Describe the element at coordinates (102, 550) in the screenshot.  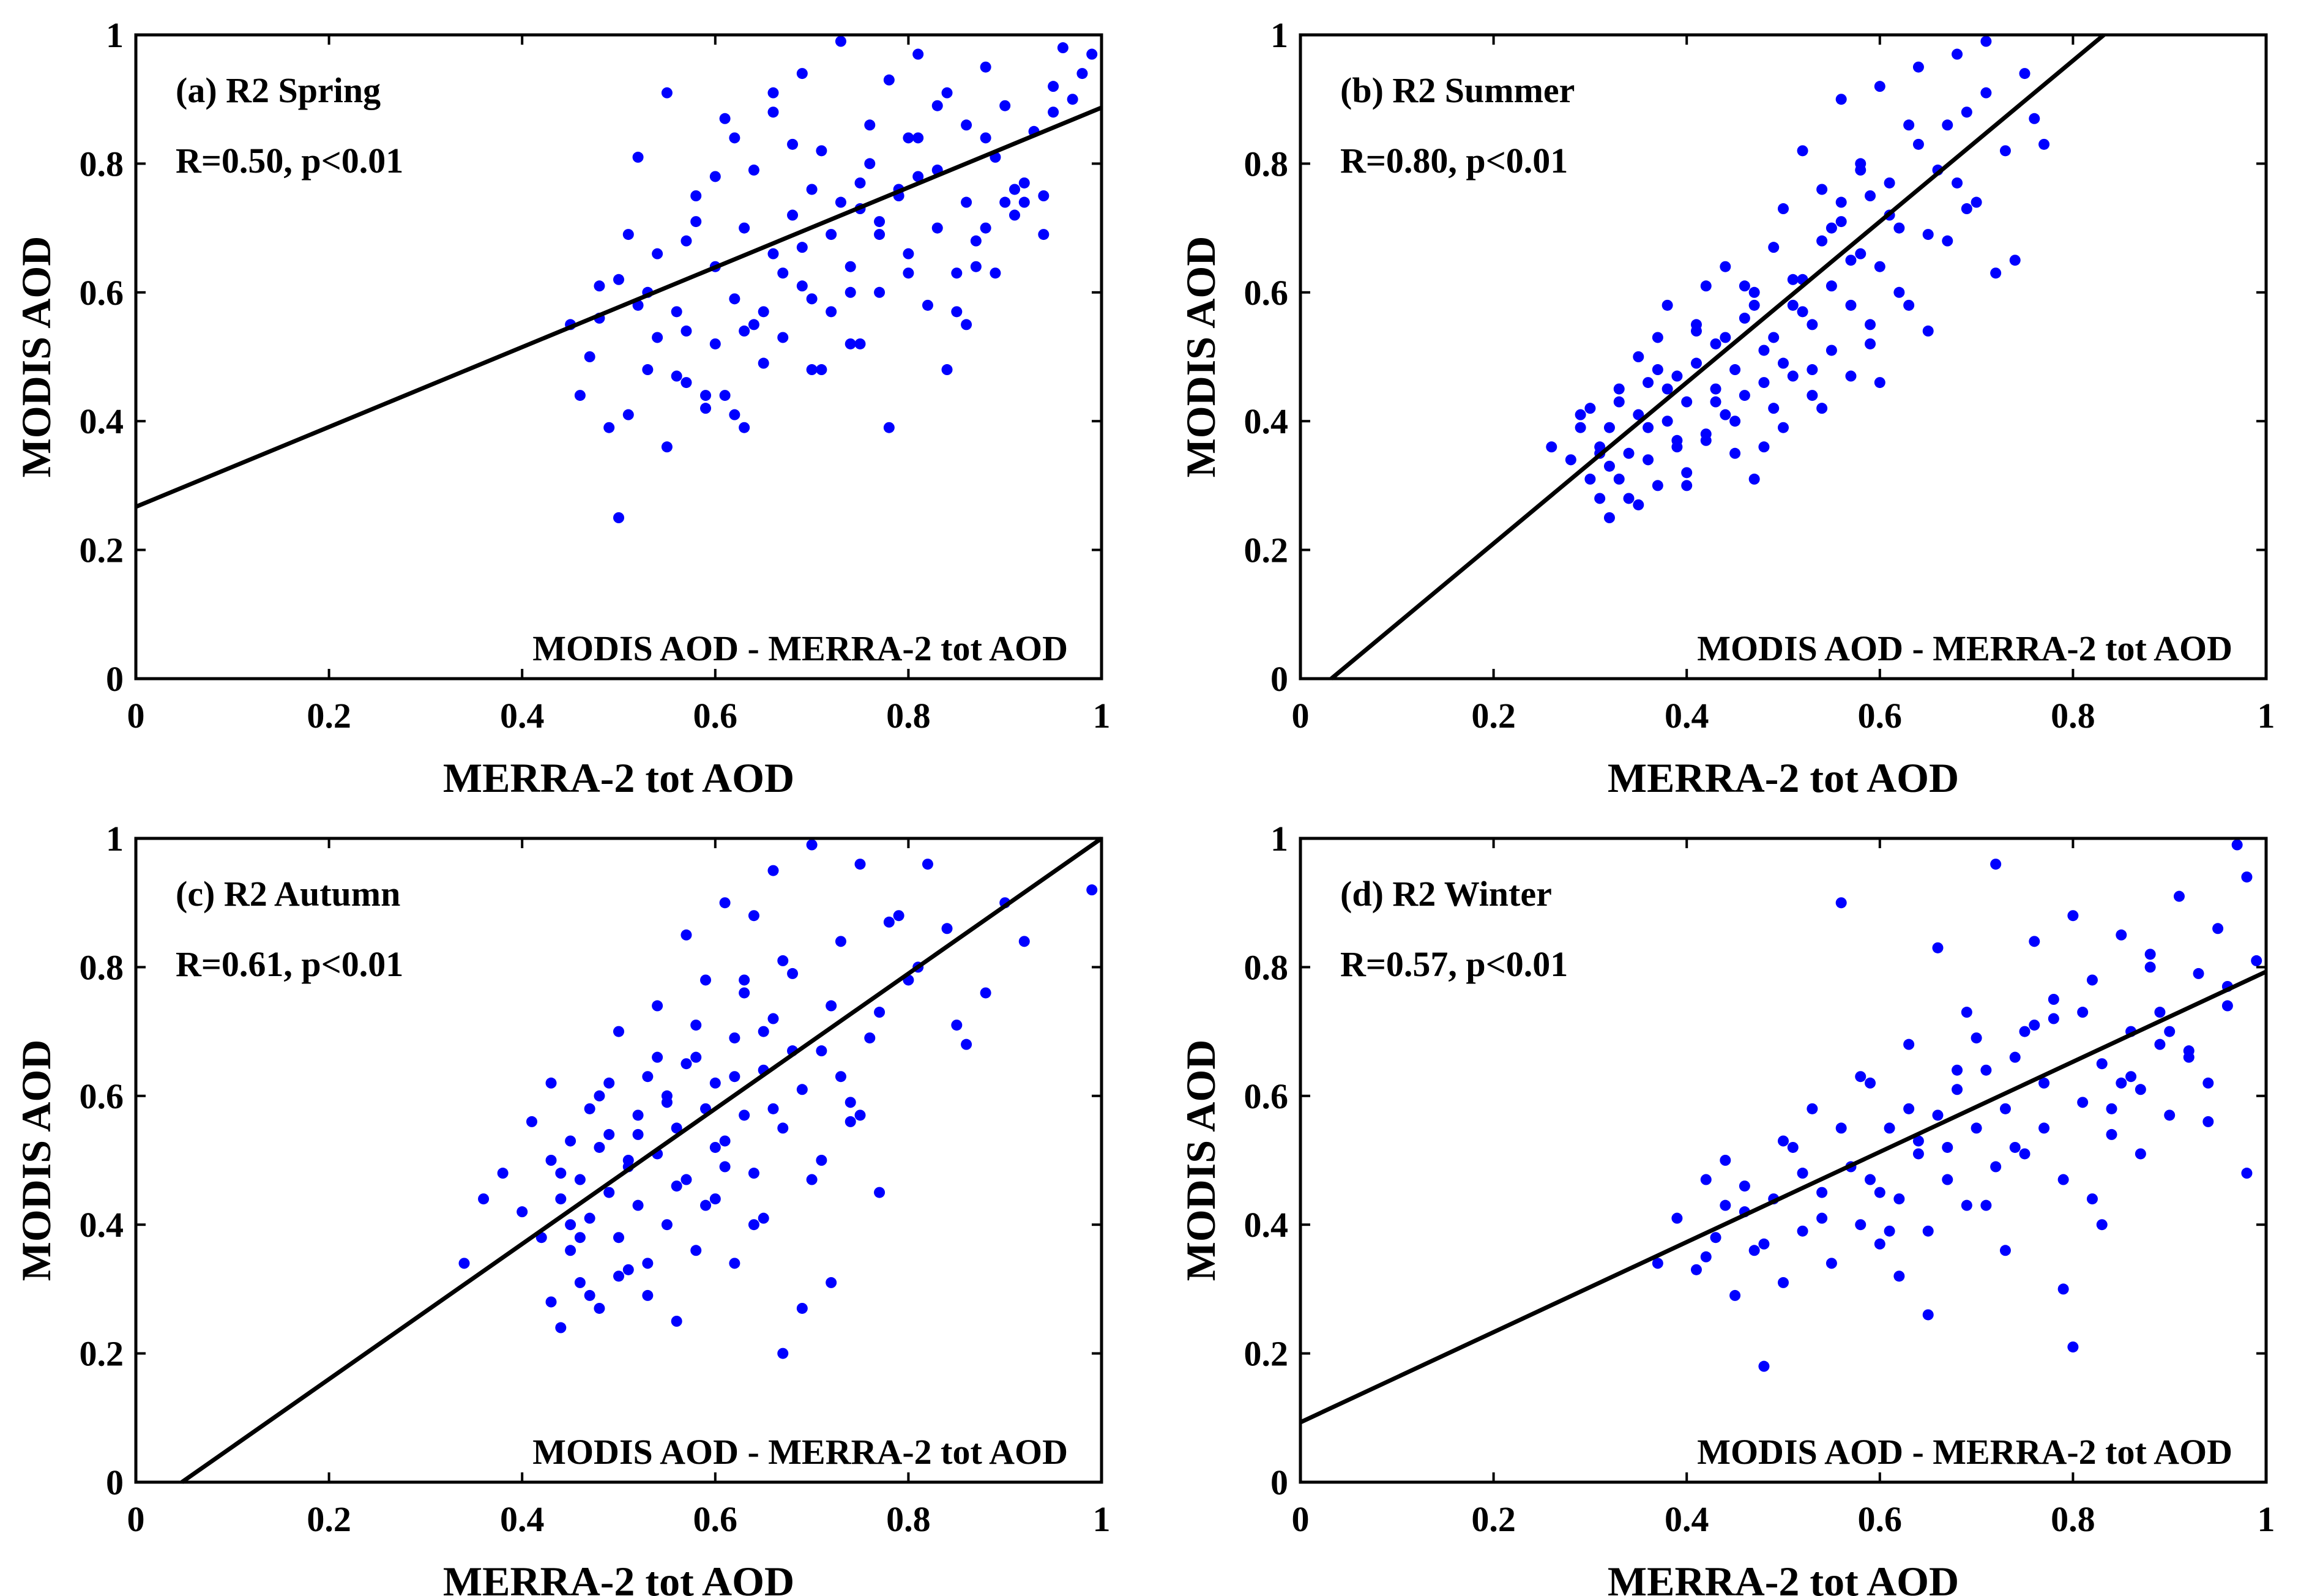
I see `y-tick-label: 0.2` at that location.